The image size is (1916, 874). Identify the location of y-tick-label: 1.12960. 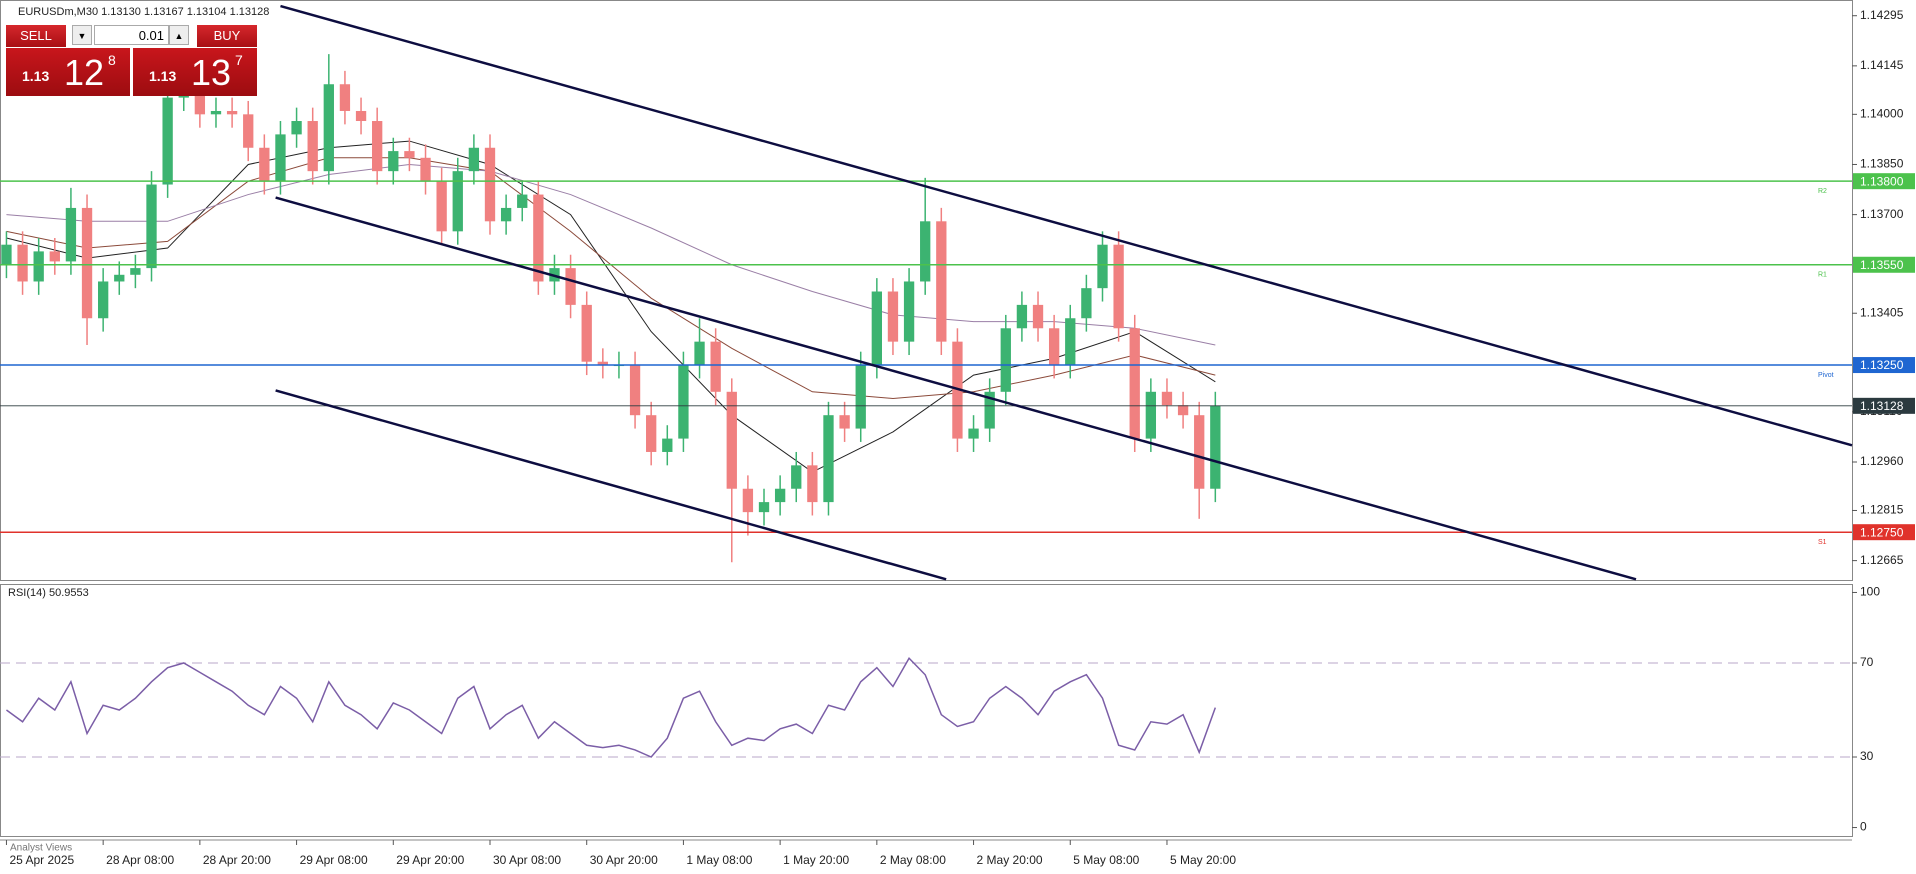
(1882, 461).